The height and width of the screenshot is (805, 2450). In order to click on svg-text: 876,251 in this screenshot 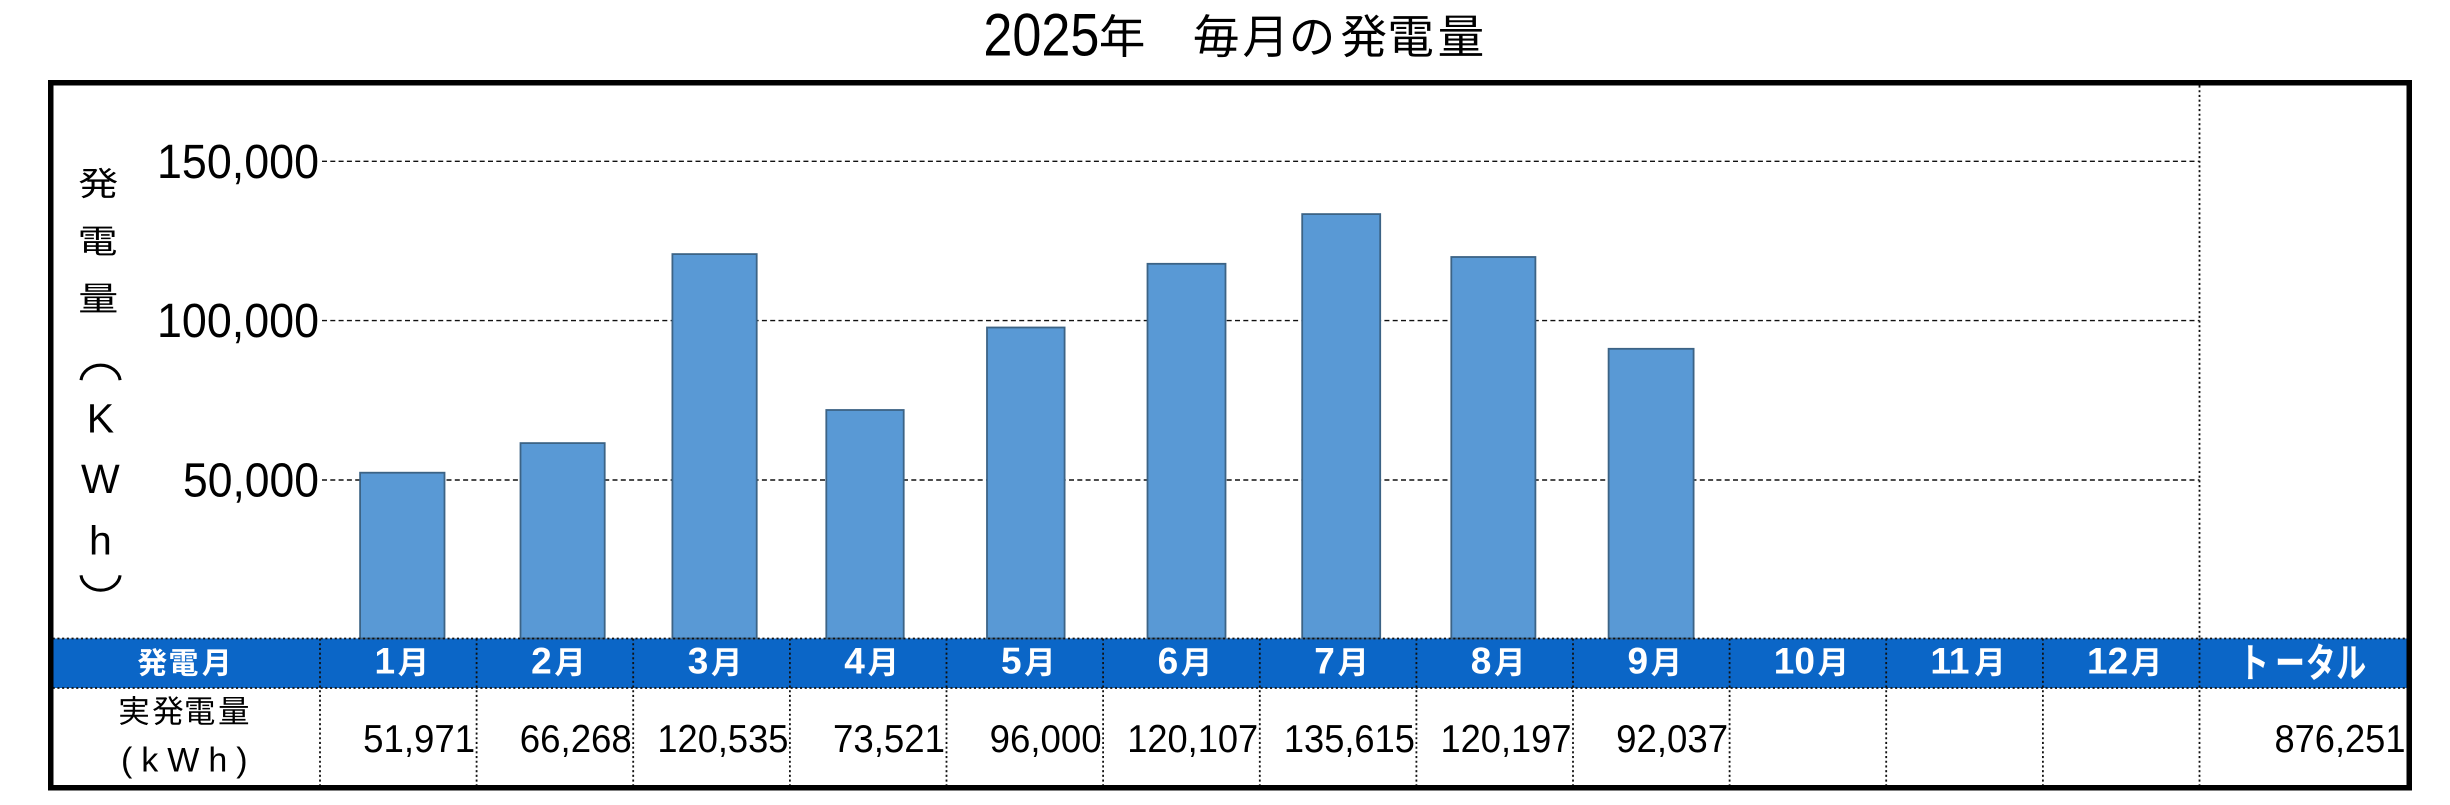, I will do `click(2340, 739)`.